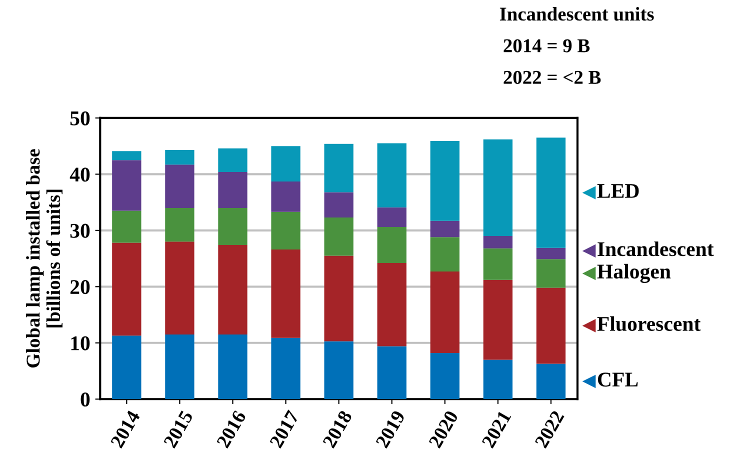 The image size is (731, 452). Describe the element at coordinates (656, 249) in the screenshot. I see `legend-label: Incandescent` at that location.